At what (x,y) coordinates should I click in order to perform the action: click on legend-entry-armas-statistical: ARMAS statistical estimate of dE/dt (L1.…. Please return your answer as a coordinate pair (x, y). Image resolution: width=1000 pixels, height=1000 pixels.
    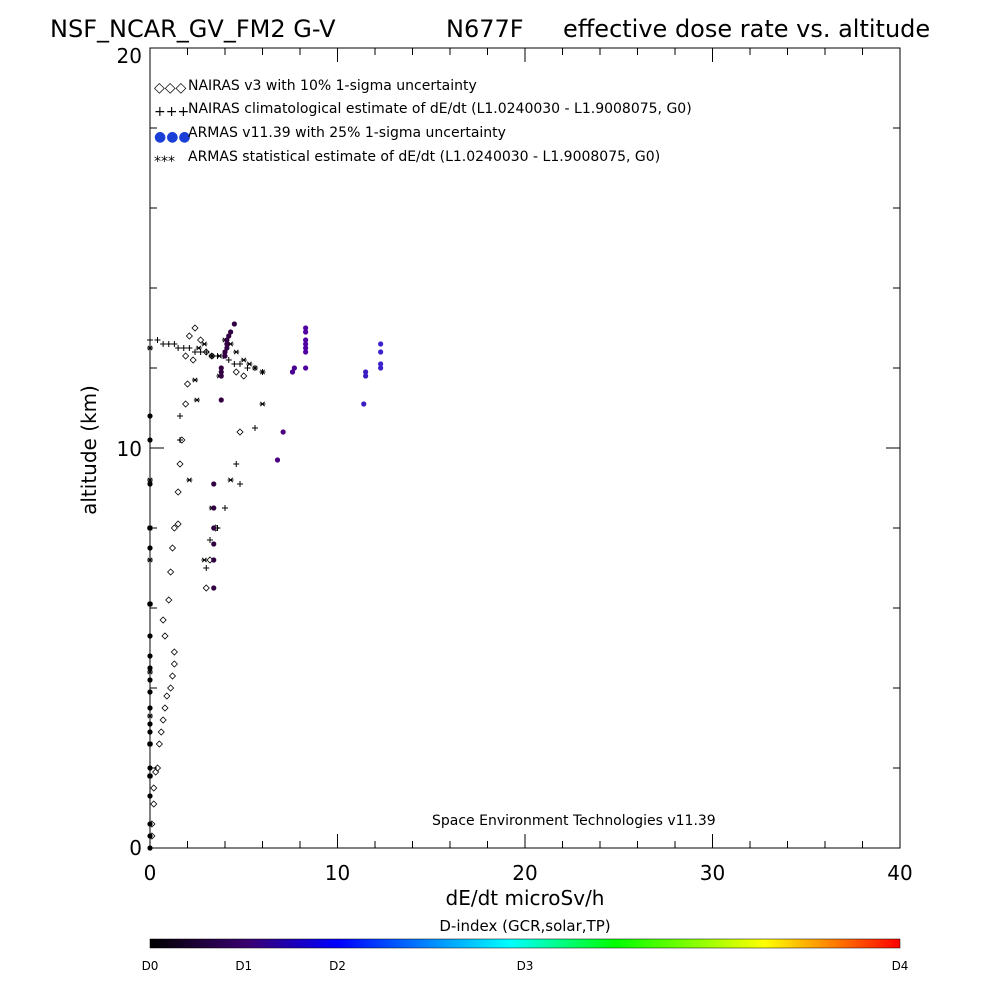
    Looking at the image, I should click on (424, 157).